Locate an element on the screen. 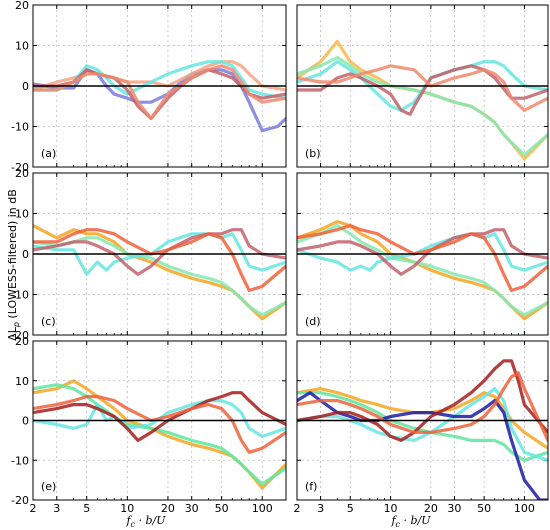 The image size is (550, 530). y-axis-label-rest: (LOWESS-filtered) in dB is located at coordinates (12, 255).